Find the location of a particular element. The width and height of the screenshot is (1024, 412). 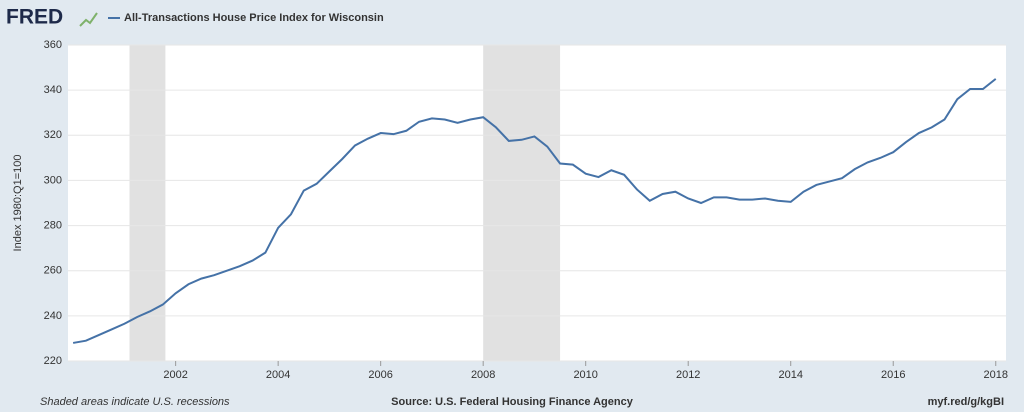

x-tick-label: 2004 is located at coordinates (278, 375).